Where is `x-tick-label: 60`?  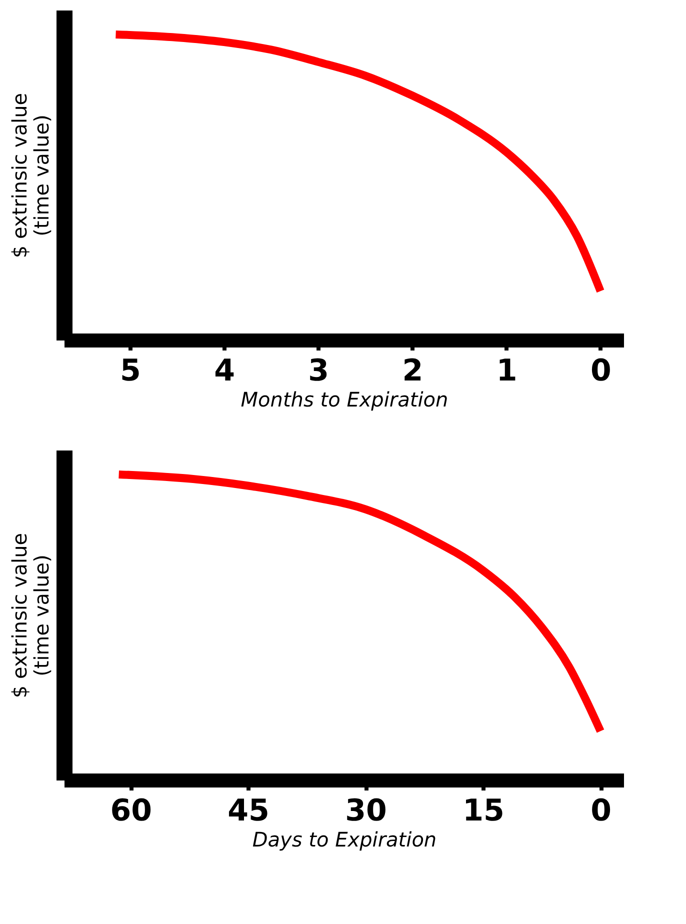
x-tick-label: 60 is located at coordinates (131, 811).